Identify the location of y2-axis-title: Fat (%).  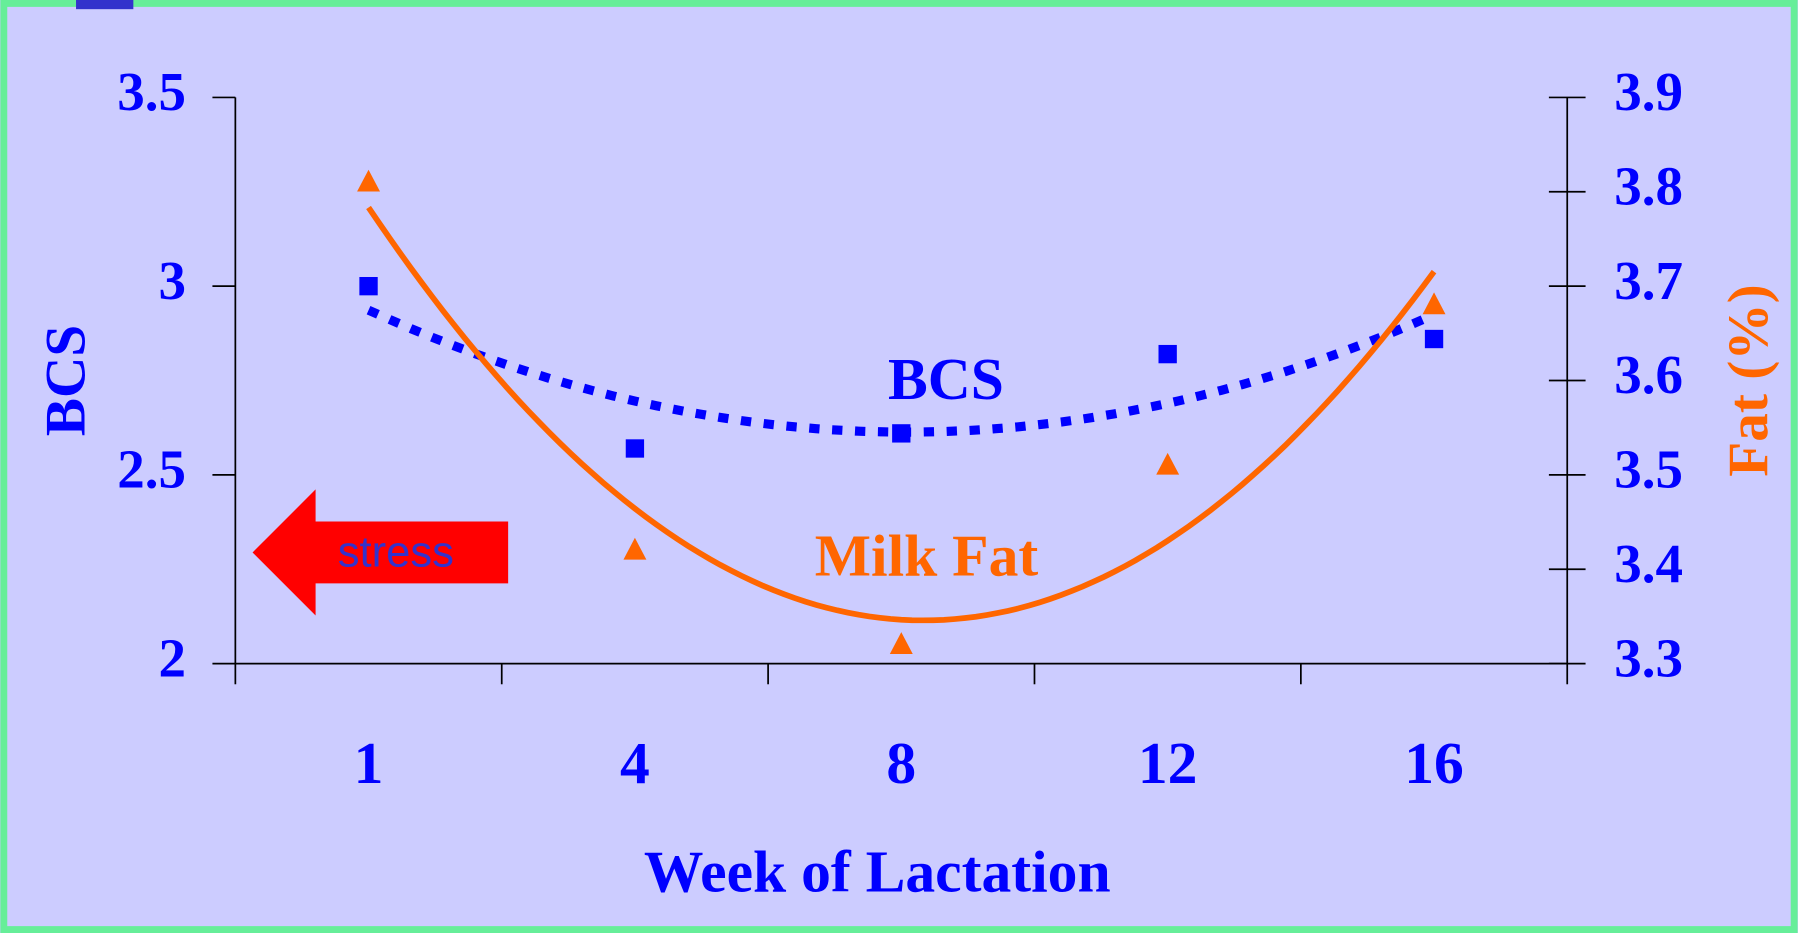
(1748, 380).